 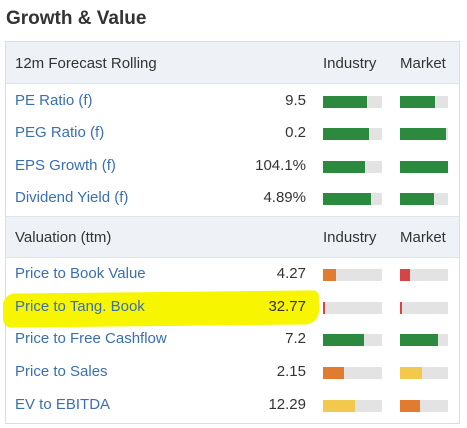 What do you see at coordinates (232, 63) in the screenshot?
I see `forecast-header: 12m Forecast Rolling Industry Market` at bounding box center [232, 63].